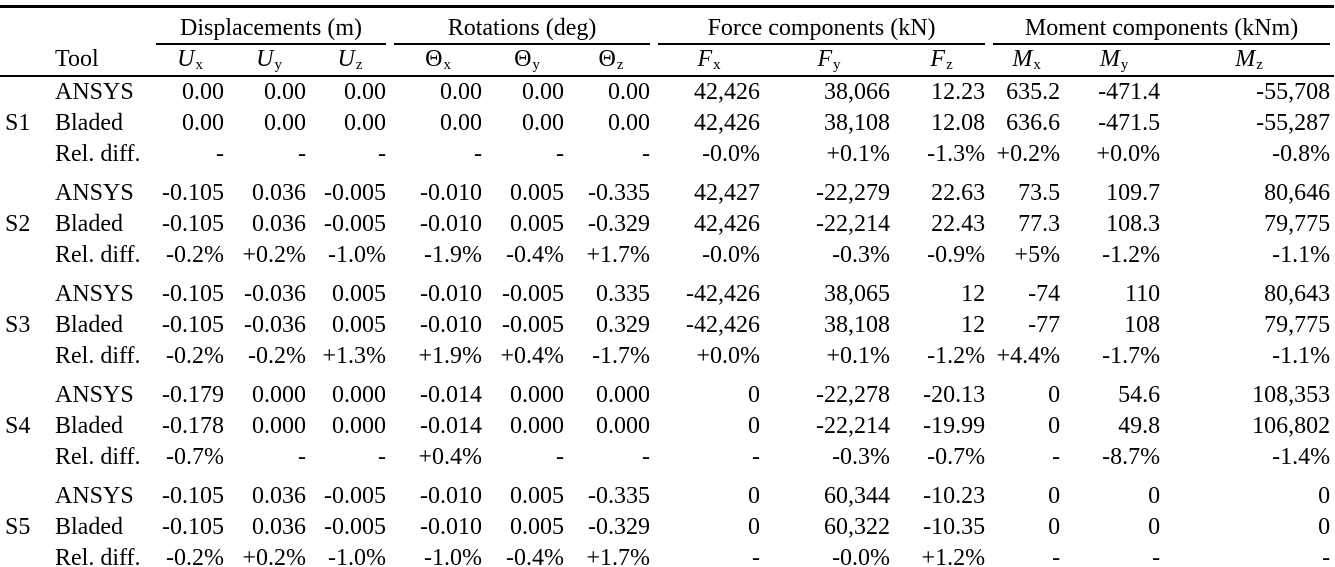  Describe the element at coordinates (667, 61) in the screenshot. I see `sub-header-row: Tool Ux Uy Uz Θx Θy Θz Fx Fy Fz Mx My Mz` at that location.